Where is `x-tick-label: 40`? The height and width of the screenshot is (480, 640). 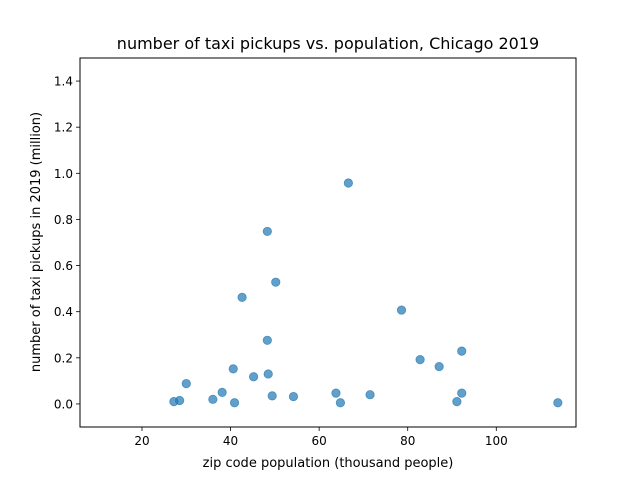 x-tick-label: 40 is located at coordinates (230, 441).